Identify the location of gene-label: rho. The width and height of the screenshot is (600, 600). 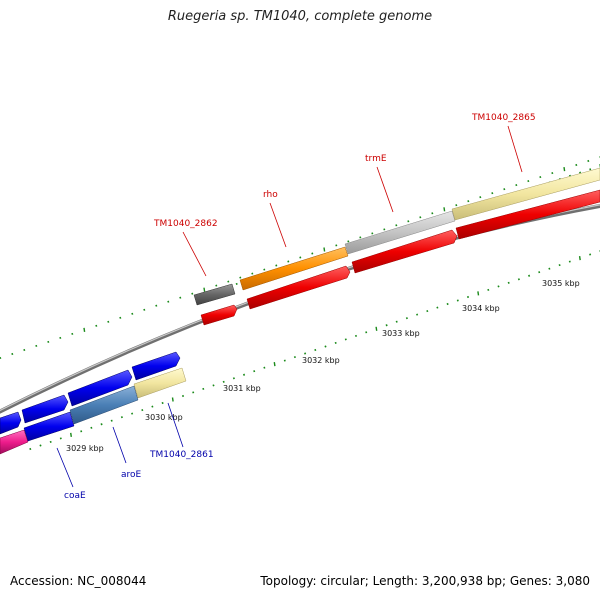
(270, 195).